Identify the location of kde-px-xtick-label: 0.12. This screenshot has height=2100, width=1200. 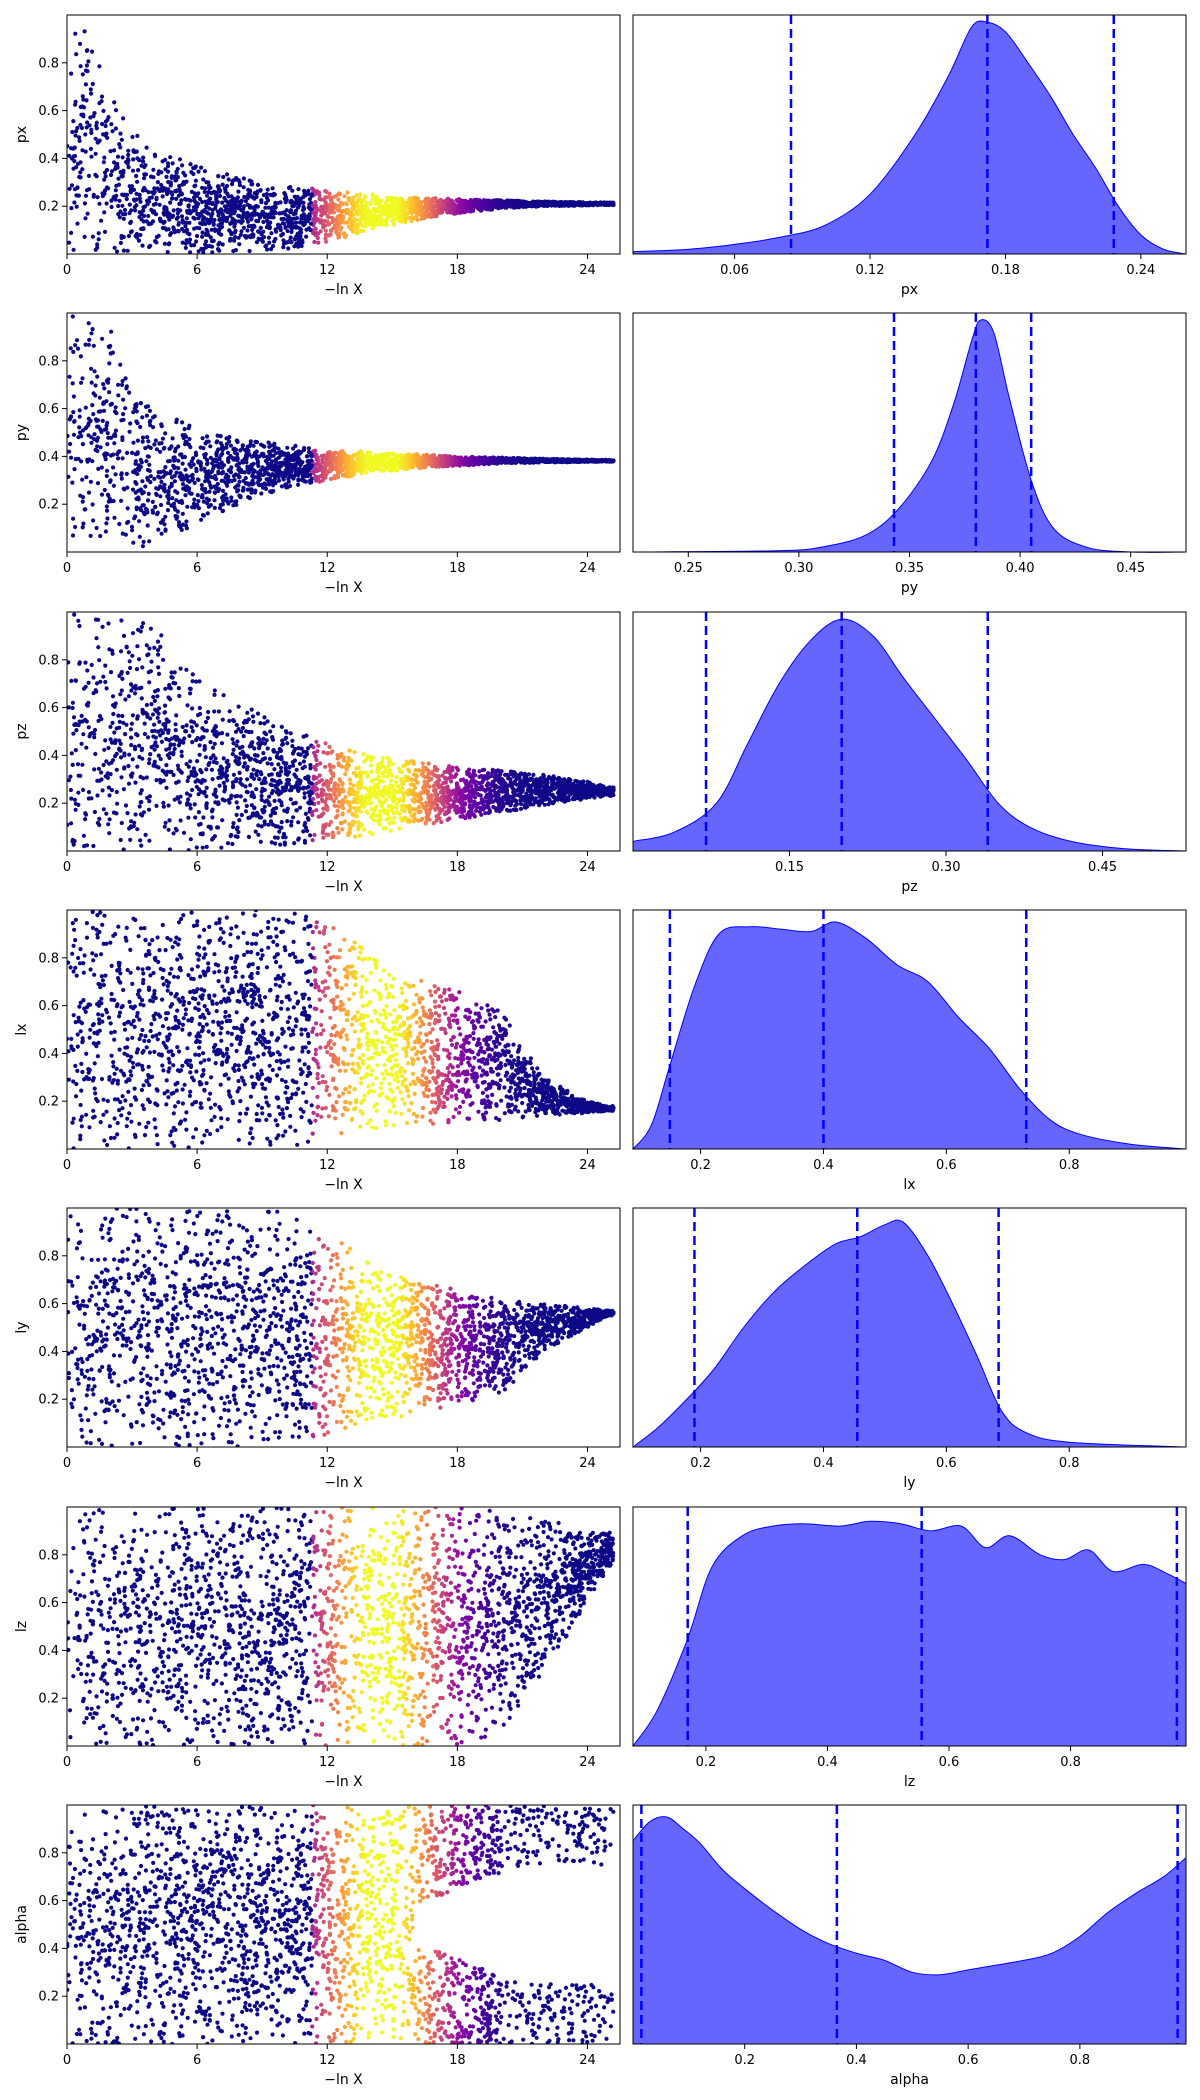
(870, 270).